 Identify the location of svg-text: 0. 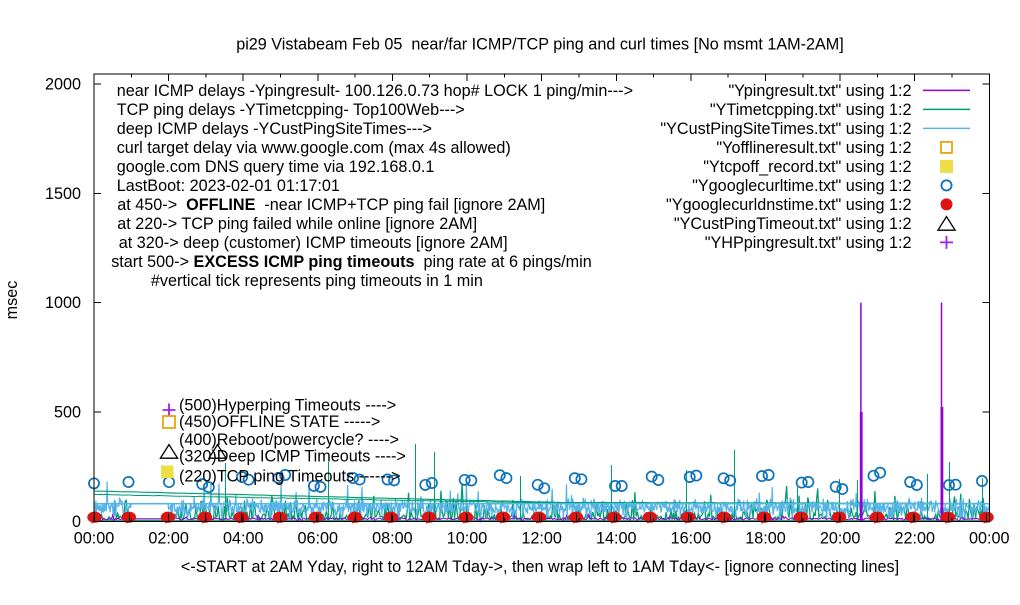
(76, 522).